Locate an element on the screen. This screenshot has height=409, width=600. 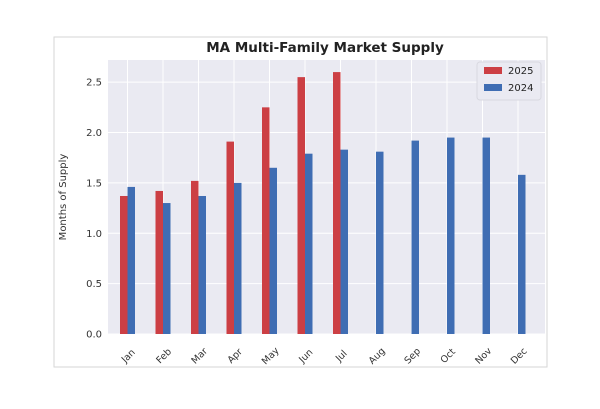
legend-label-2025: 2025 is located at coordinates (520, 71).